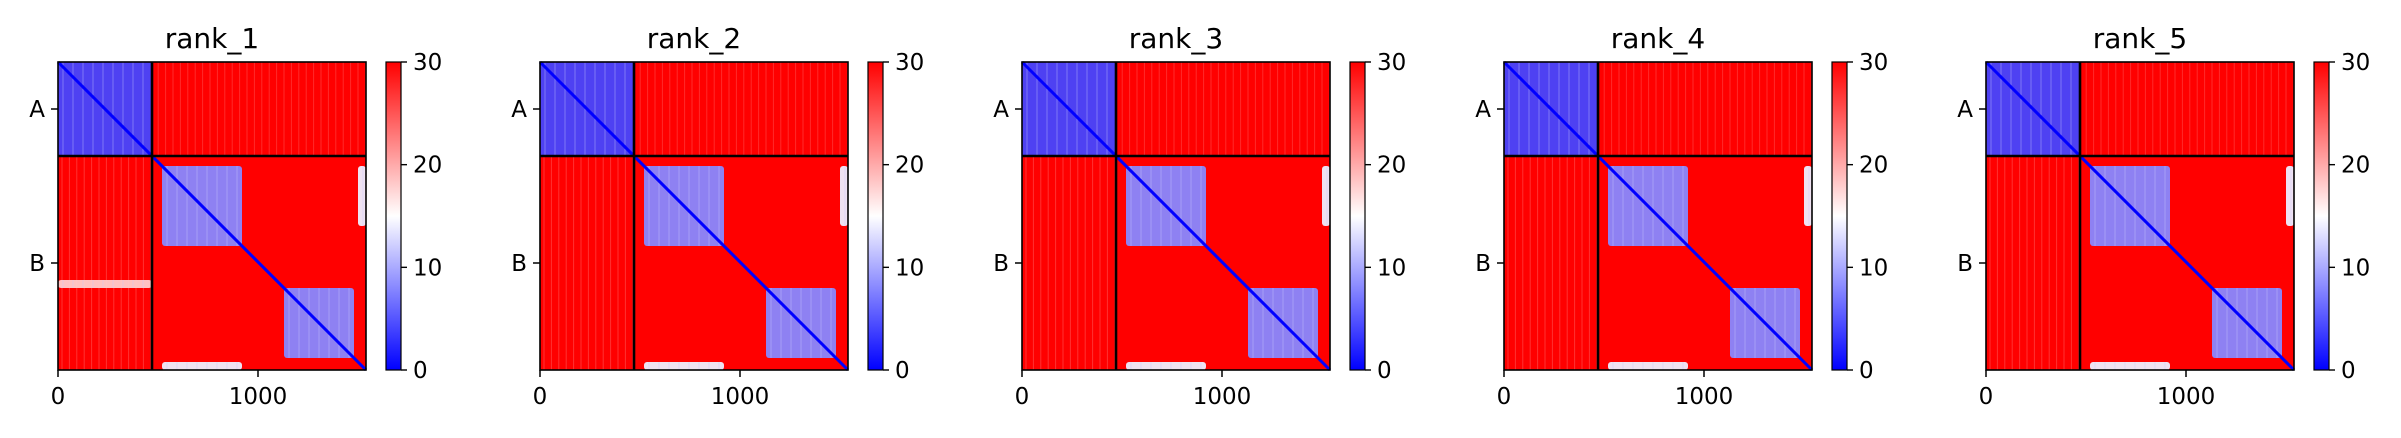 The image size is (2401, 438). Describe the element at coordinates (694, 38) in the screenshot. I see `panel-title: rank_2` at that location.